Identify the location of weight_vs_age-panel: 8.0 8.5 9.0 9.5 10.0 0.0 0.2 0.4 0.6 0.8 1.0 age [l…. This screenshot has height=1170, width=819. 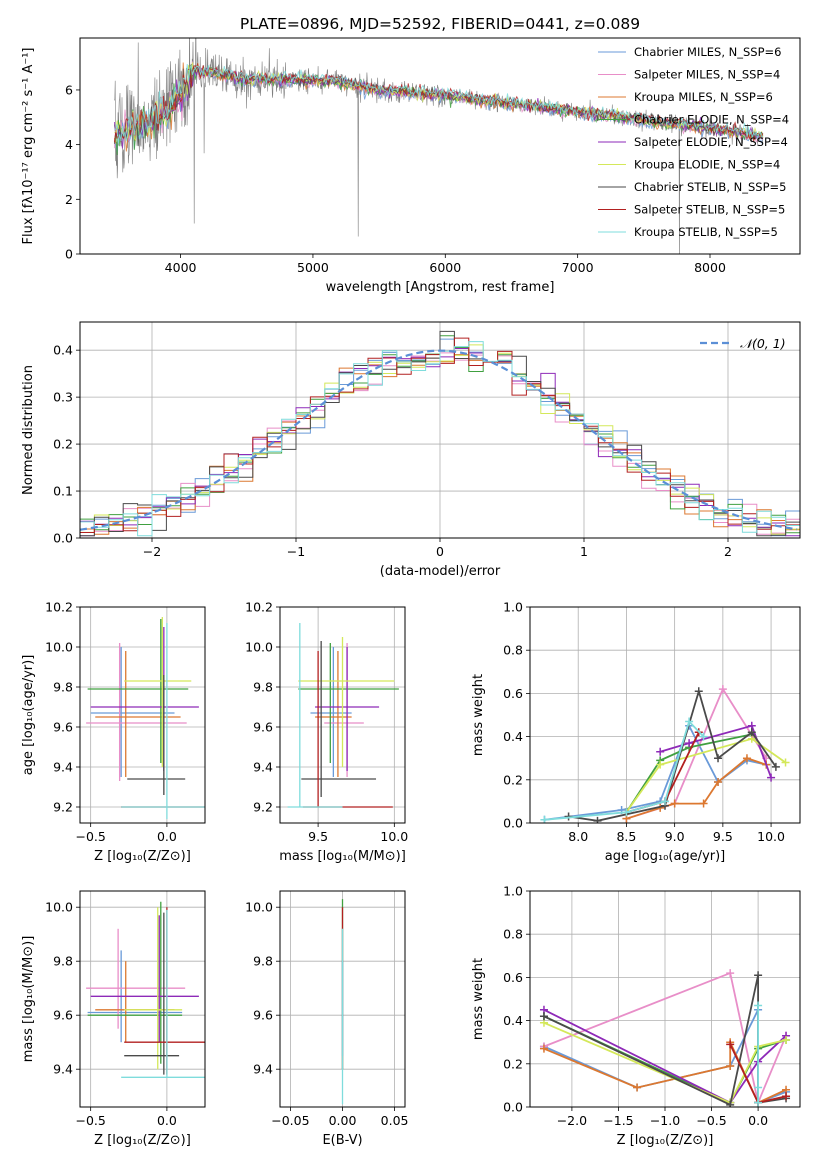
(636, 732).